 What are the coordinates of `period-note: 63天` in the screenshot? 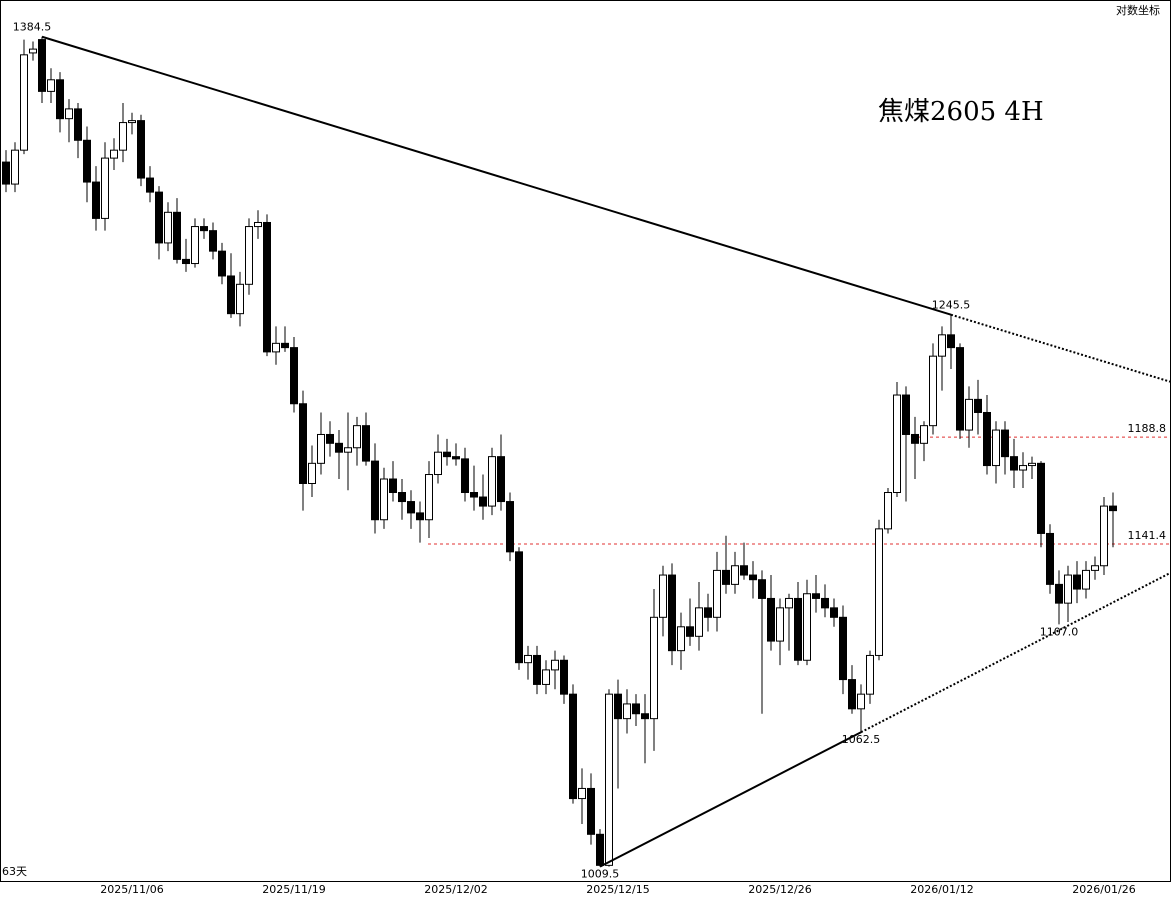 It's located at (14, 871).